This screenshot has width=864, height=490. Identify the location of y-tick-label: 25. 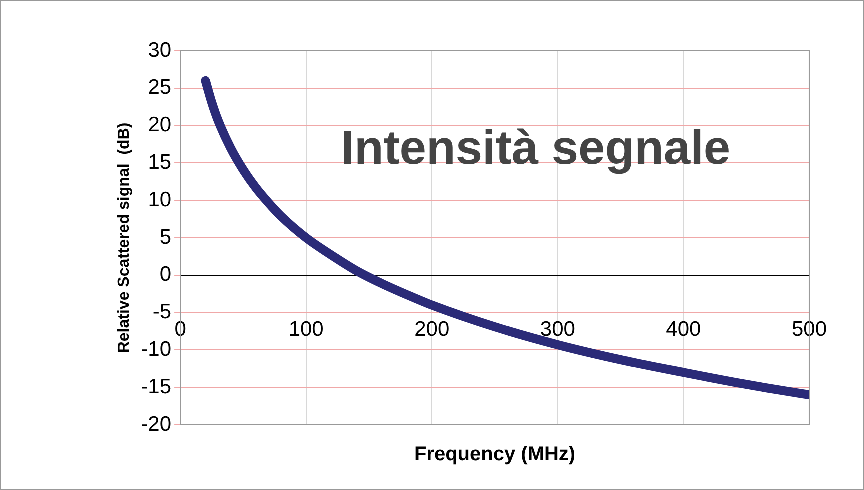
(160, 88).